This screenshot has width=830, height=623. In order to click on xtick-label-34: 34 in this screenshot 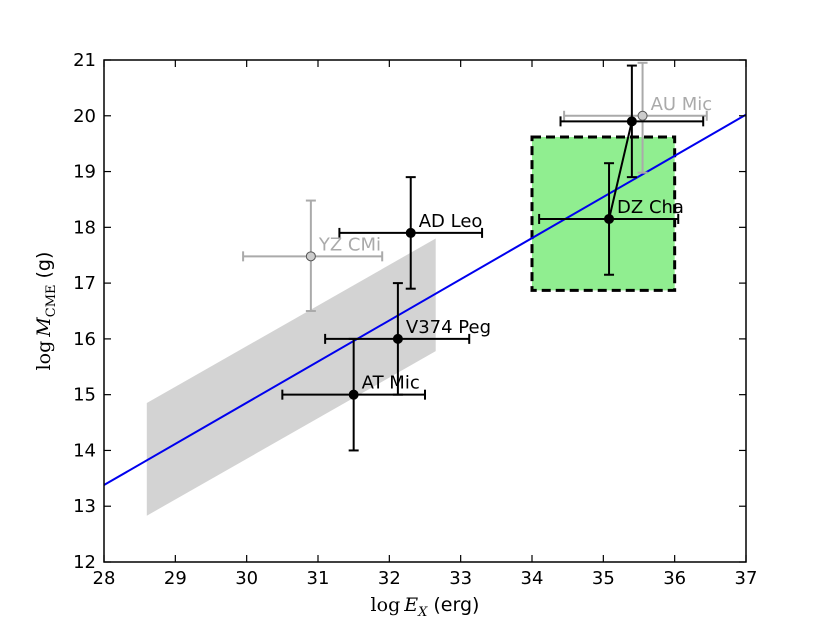, I will do `click(532, 578)`.